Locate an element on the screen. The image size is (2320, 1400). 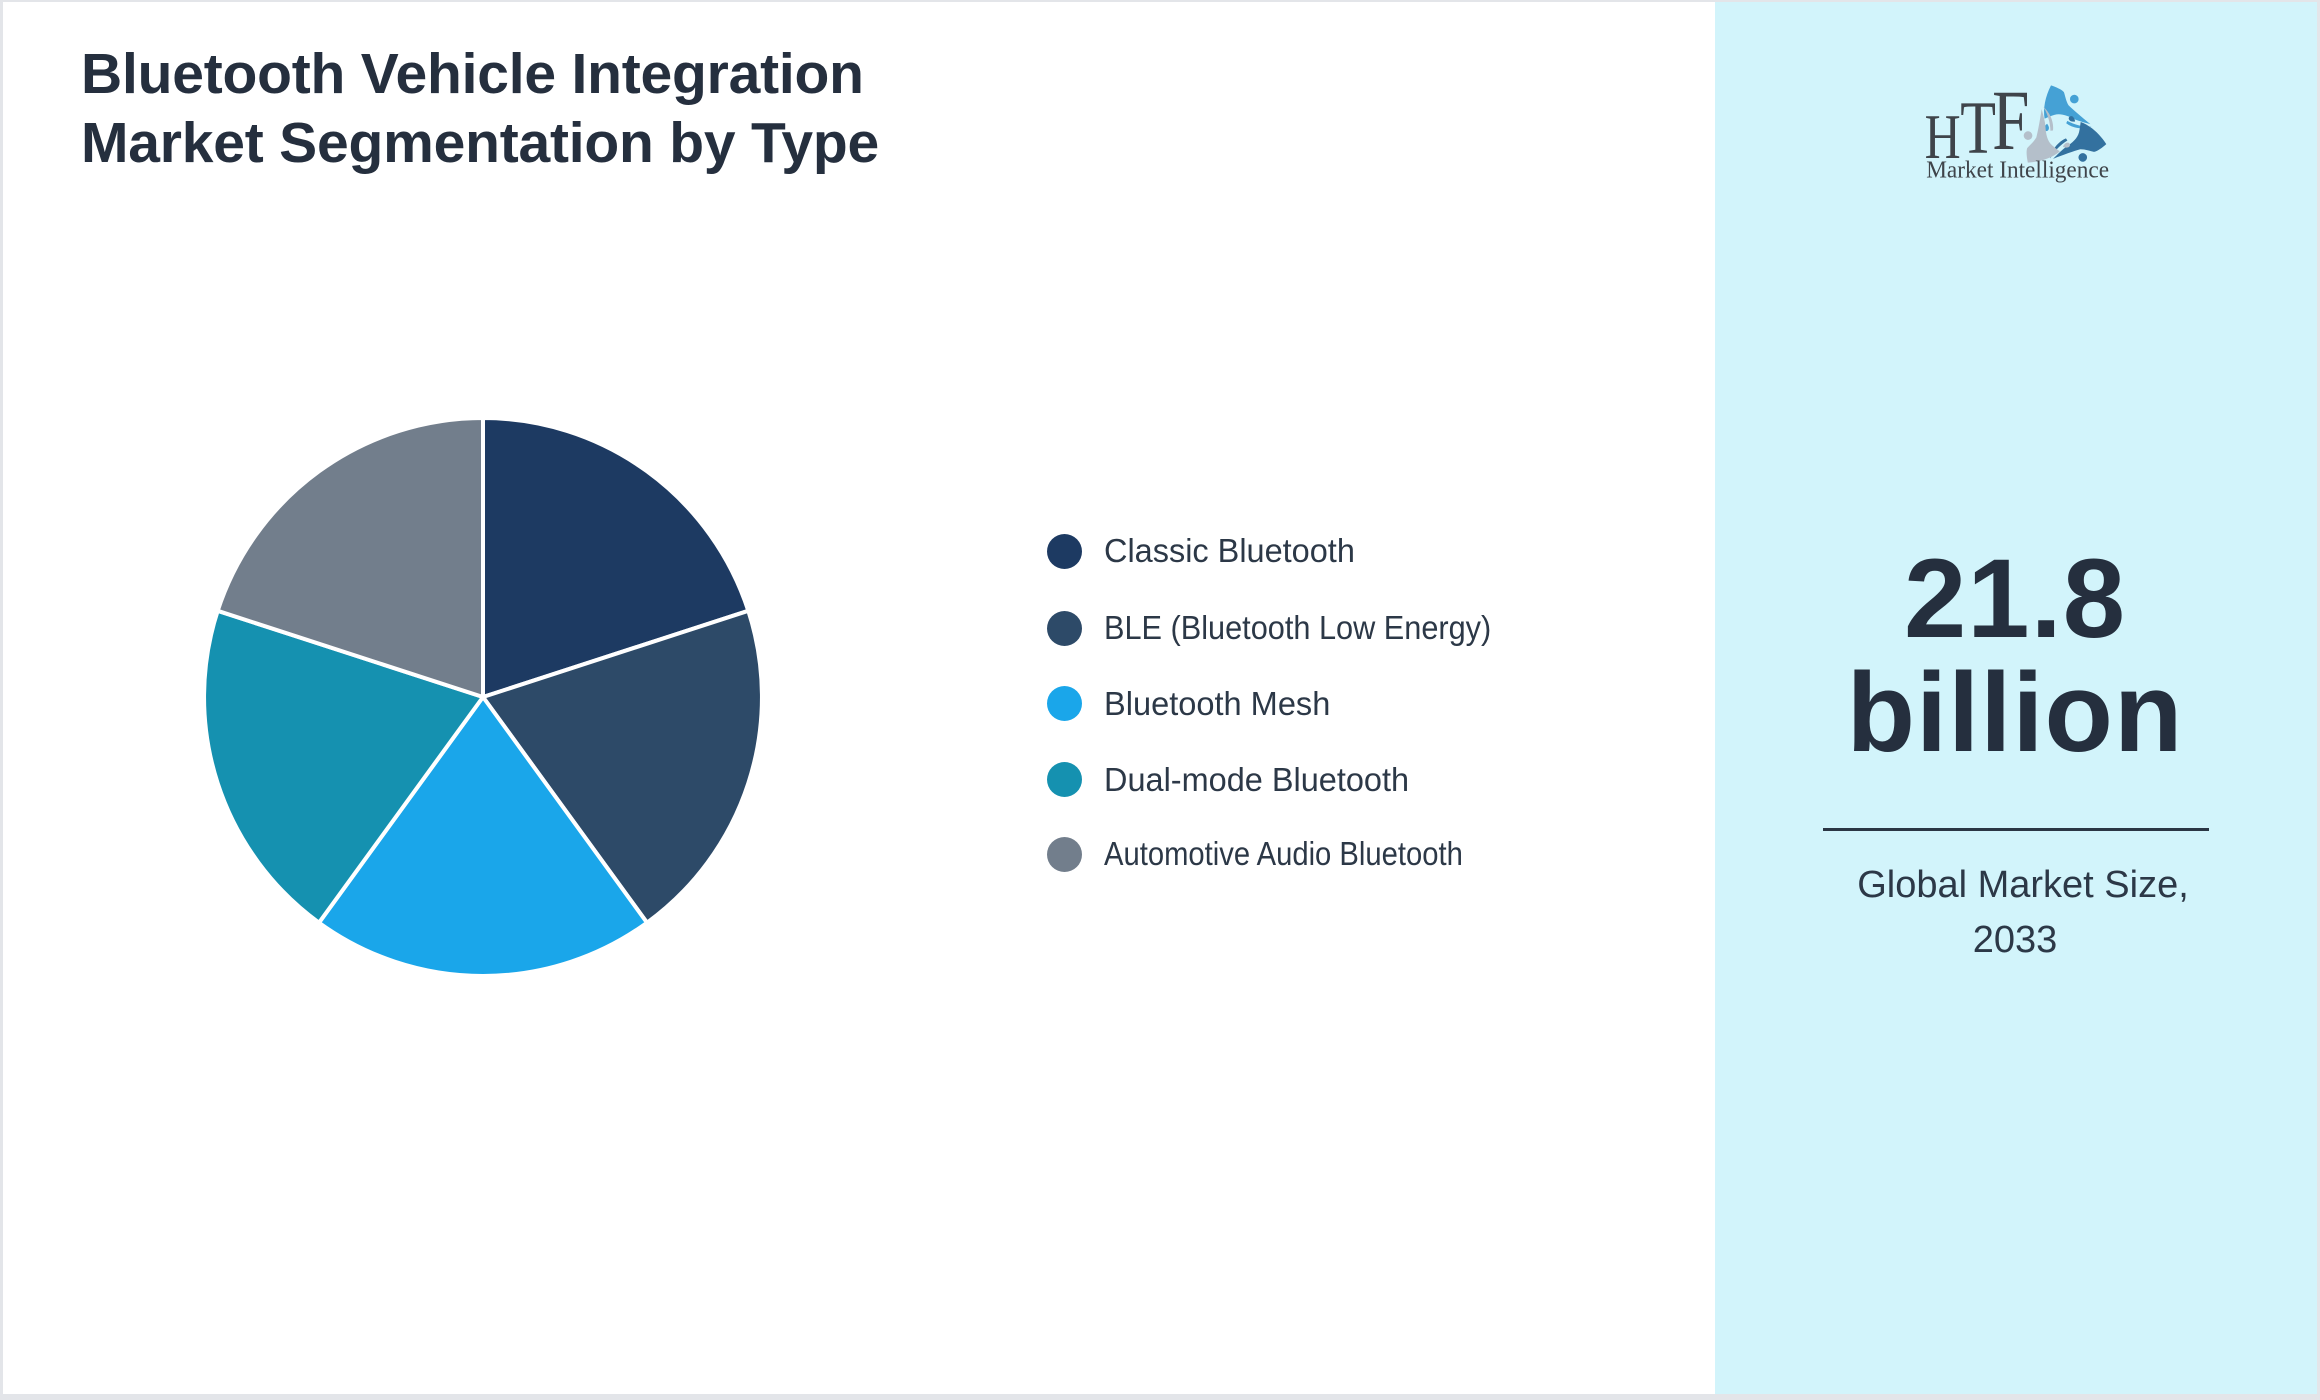
svg-text: H is located at coordinates (1943, 137).